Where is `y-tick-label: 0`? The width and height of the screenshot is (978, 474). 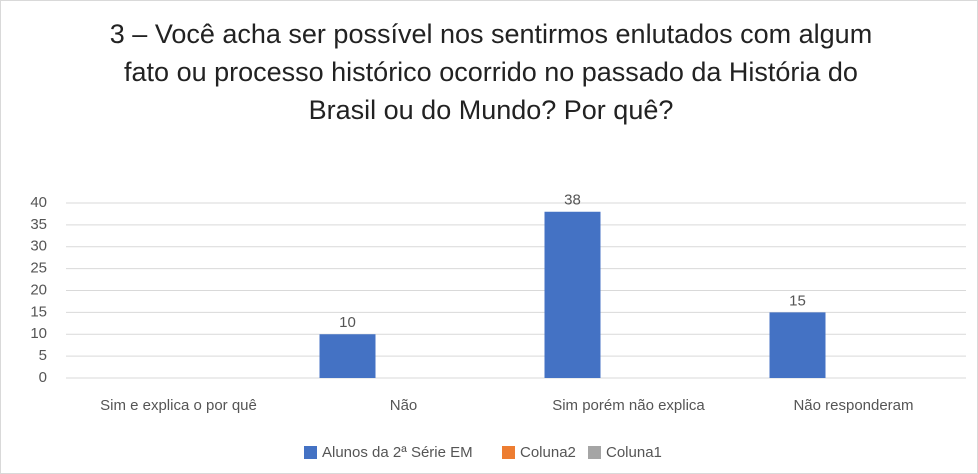 y-tick-label: 0 is located at coordinates (43, 377).